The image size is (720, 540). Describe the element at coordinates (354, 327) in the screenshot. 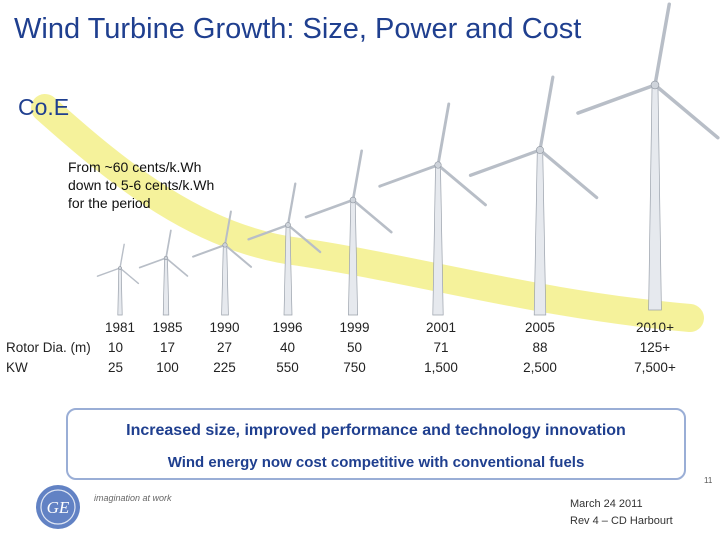

I see `year-label: 1999` at that location.